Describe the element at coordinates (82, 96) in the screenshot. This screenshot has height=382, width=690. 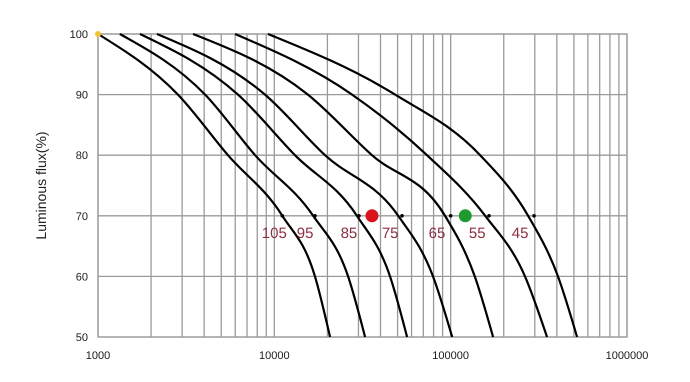
I see `y-tick-label: 90` at that location.